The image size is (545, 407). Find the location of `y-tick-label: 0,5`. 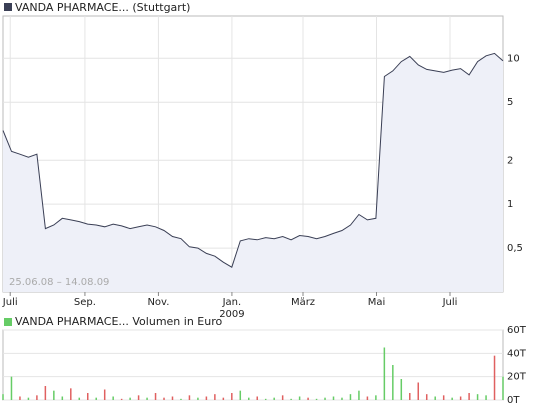

y-tick-label: 0,5 is located at coordinates (515, 248).